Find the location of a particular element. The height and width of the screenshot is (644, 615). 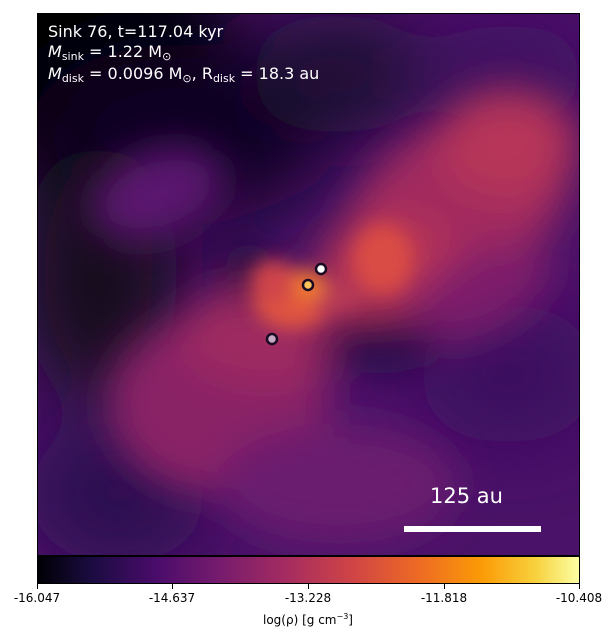

colorbar-tick-label: -11.818 is located at coordinates (444, 598).